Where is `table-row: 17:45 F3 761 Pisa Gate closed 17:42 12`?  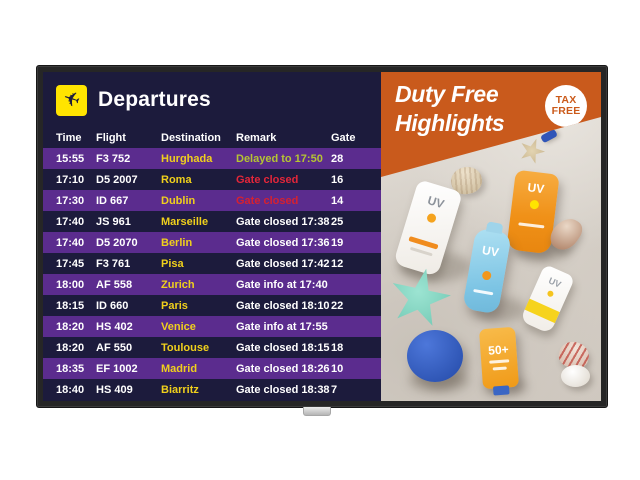
table-row: 17:45 F3 761 Pisa Gate closed 17:42 12 is located at coordinates (212, 263).